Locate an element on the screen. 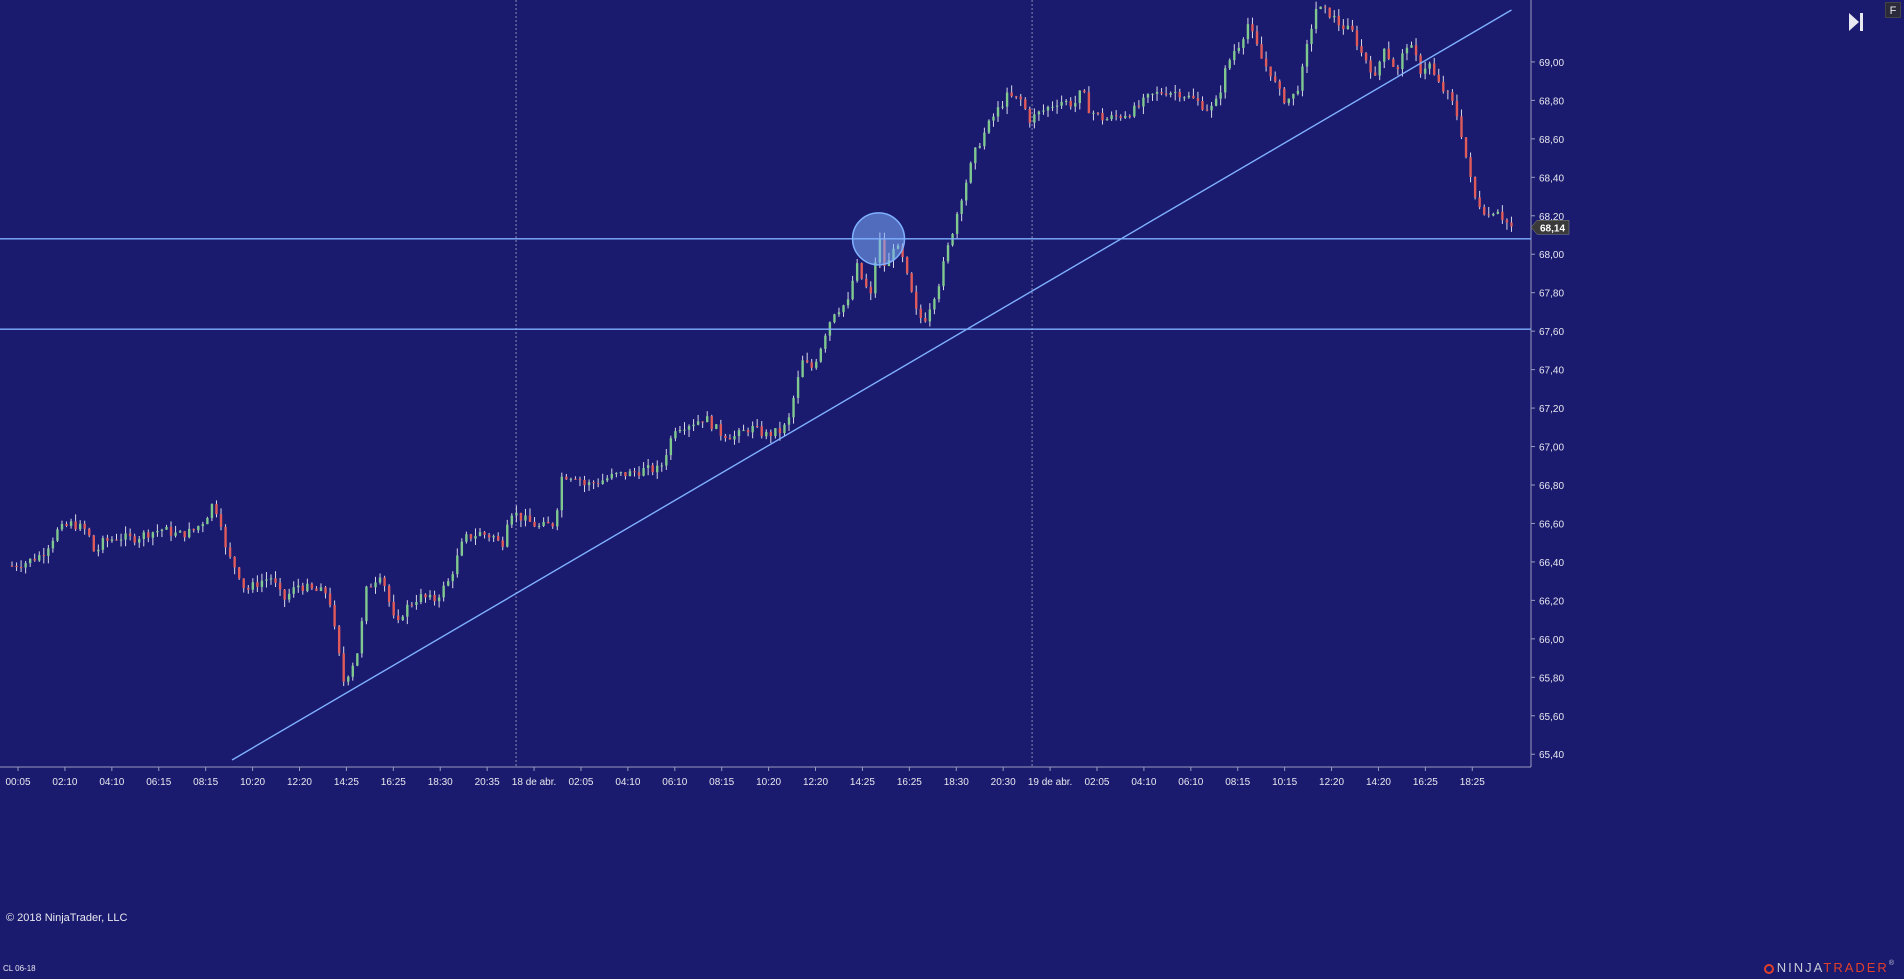 Image resolution: width=1904 pixels, height=979 pixels. time-tick-label: 18:30 is located at coordinates (440, 782).